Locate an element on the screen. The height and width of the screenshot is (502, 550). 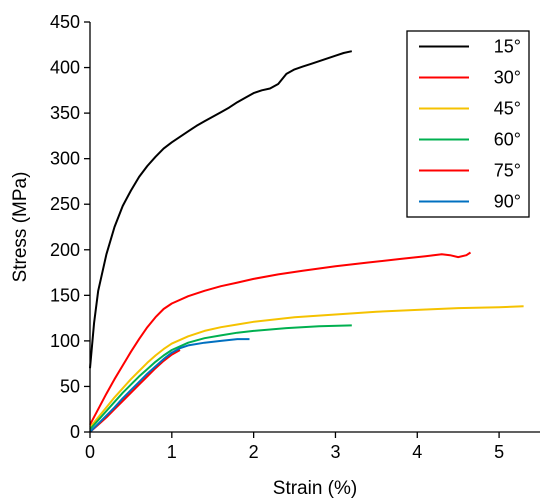
x-axis-ticks: 0 1 2 3 4 5 is located at coordinates (294, 447).